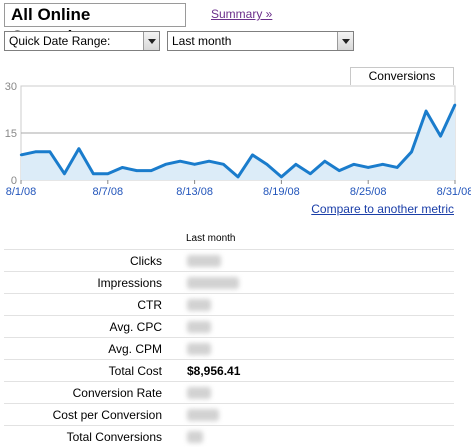 The height and width of the screenshot is (447, 471). What do you see at coordinates (11, 134) in the screenshot?
I see `y-tick-label: 15` at bounding box center [11, 134].